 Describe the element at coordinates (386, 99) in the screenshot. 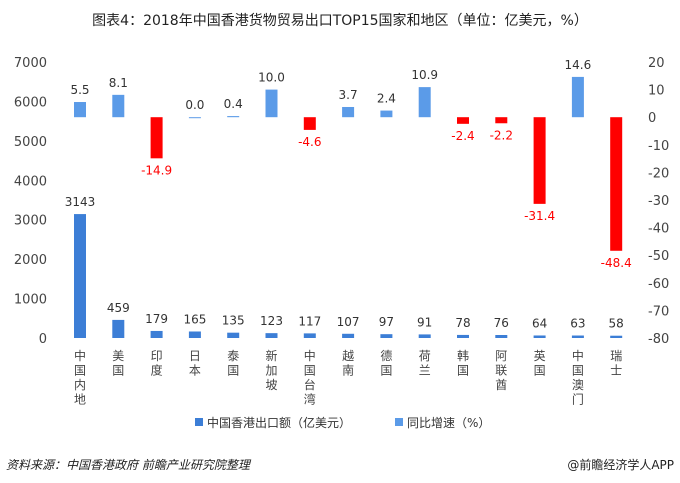

I see `growth-data-label: 2.4` at that location.